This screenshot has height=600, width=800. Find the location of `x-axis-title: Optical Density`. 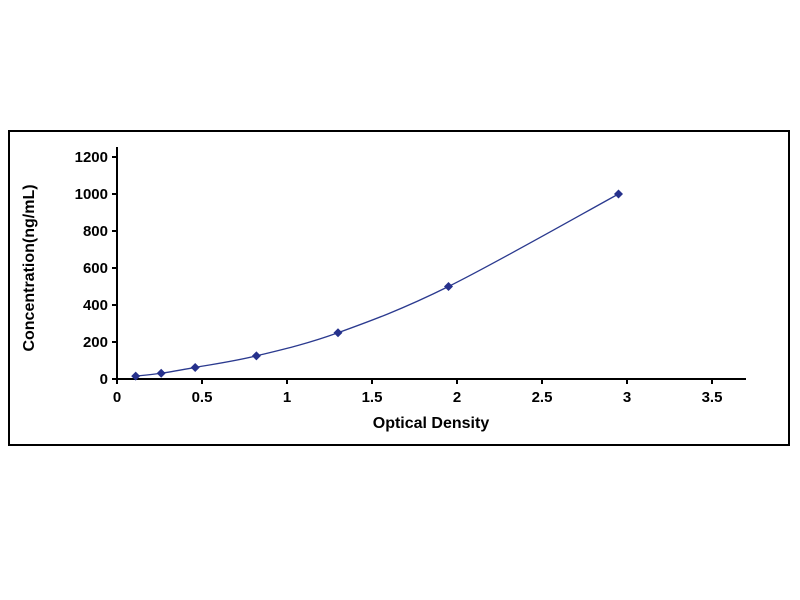

x-axis-title: Optical Density is located at coordinates (431, 423).